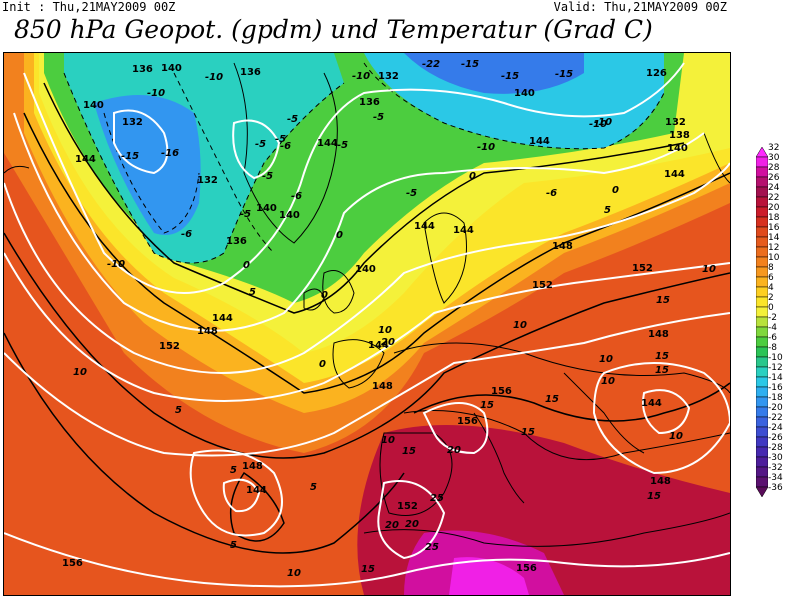  What do you see at coordinates (679, 135) in the screenshot?
I see `geo-label: 138` at bounding box center [679, 135].